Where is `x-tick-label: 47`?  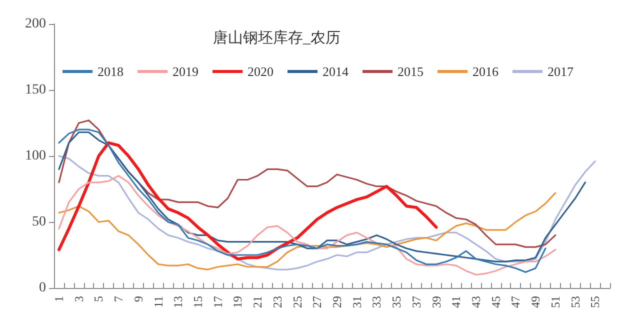 x-tick-label: 47 is located at coordinates (515, 302).